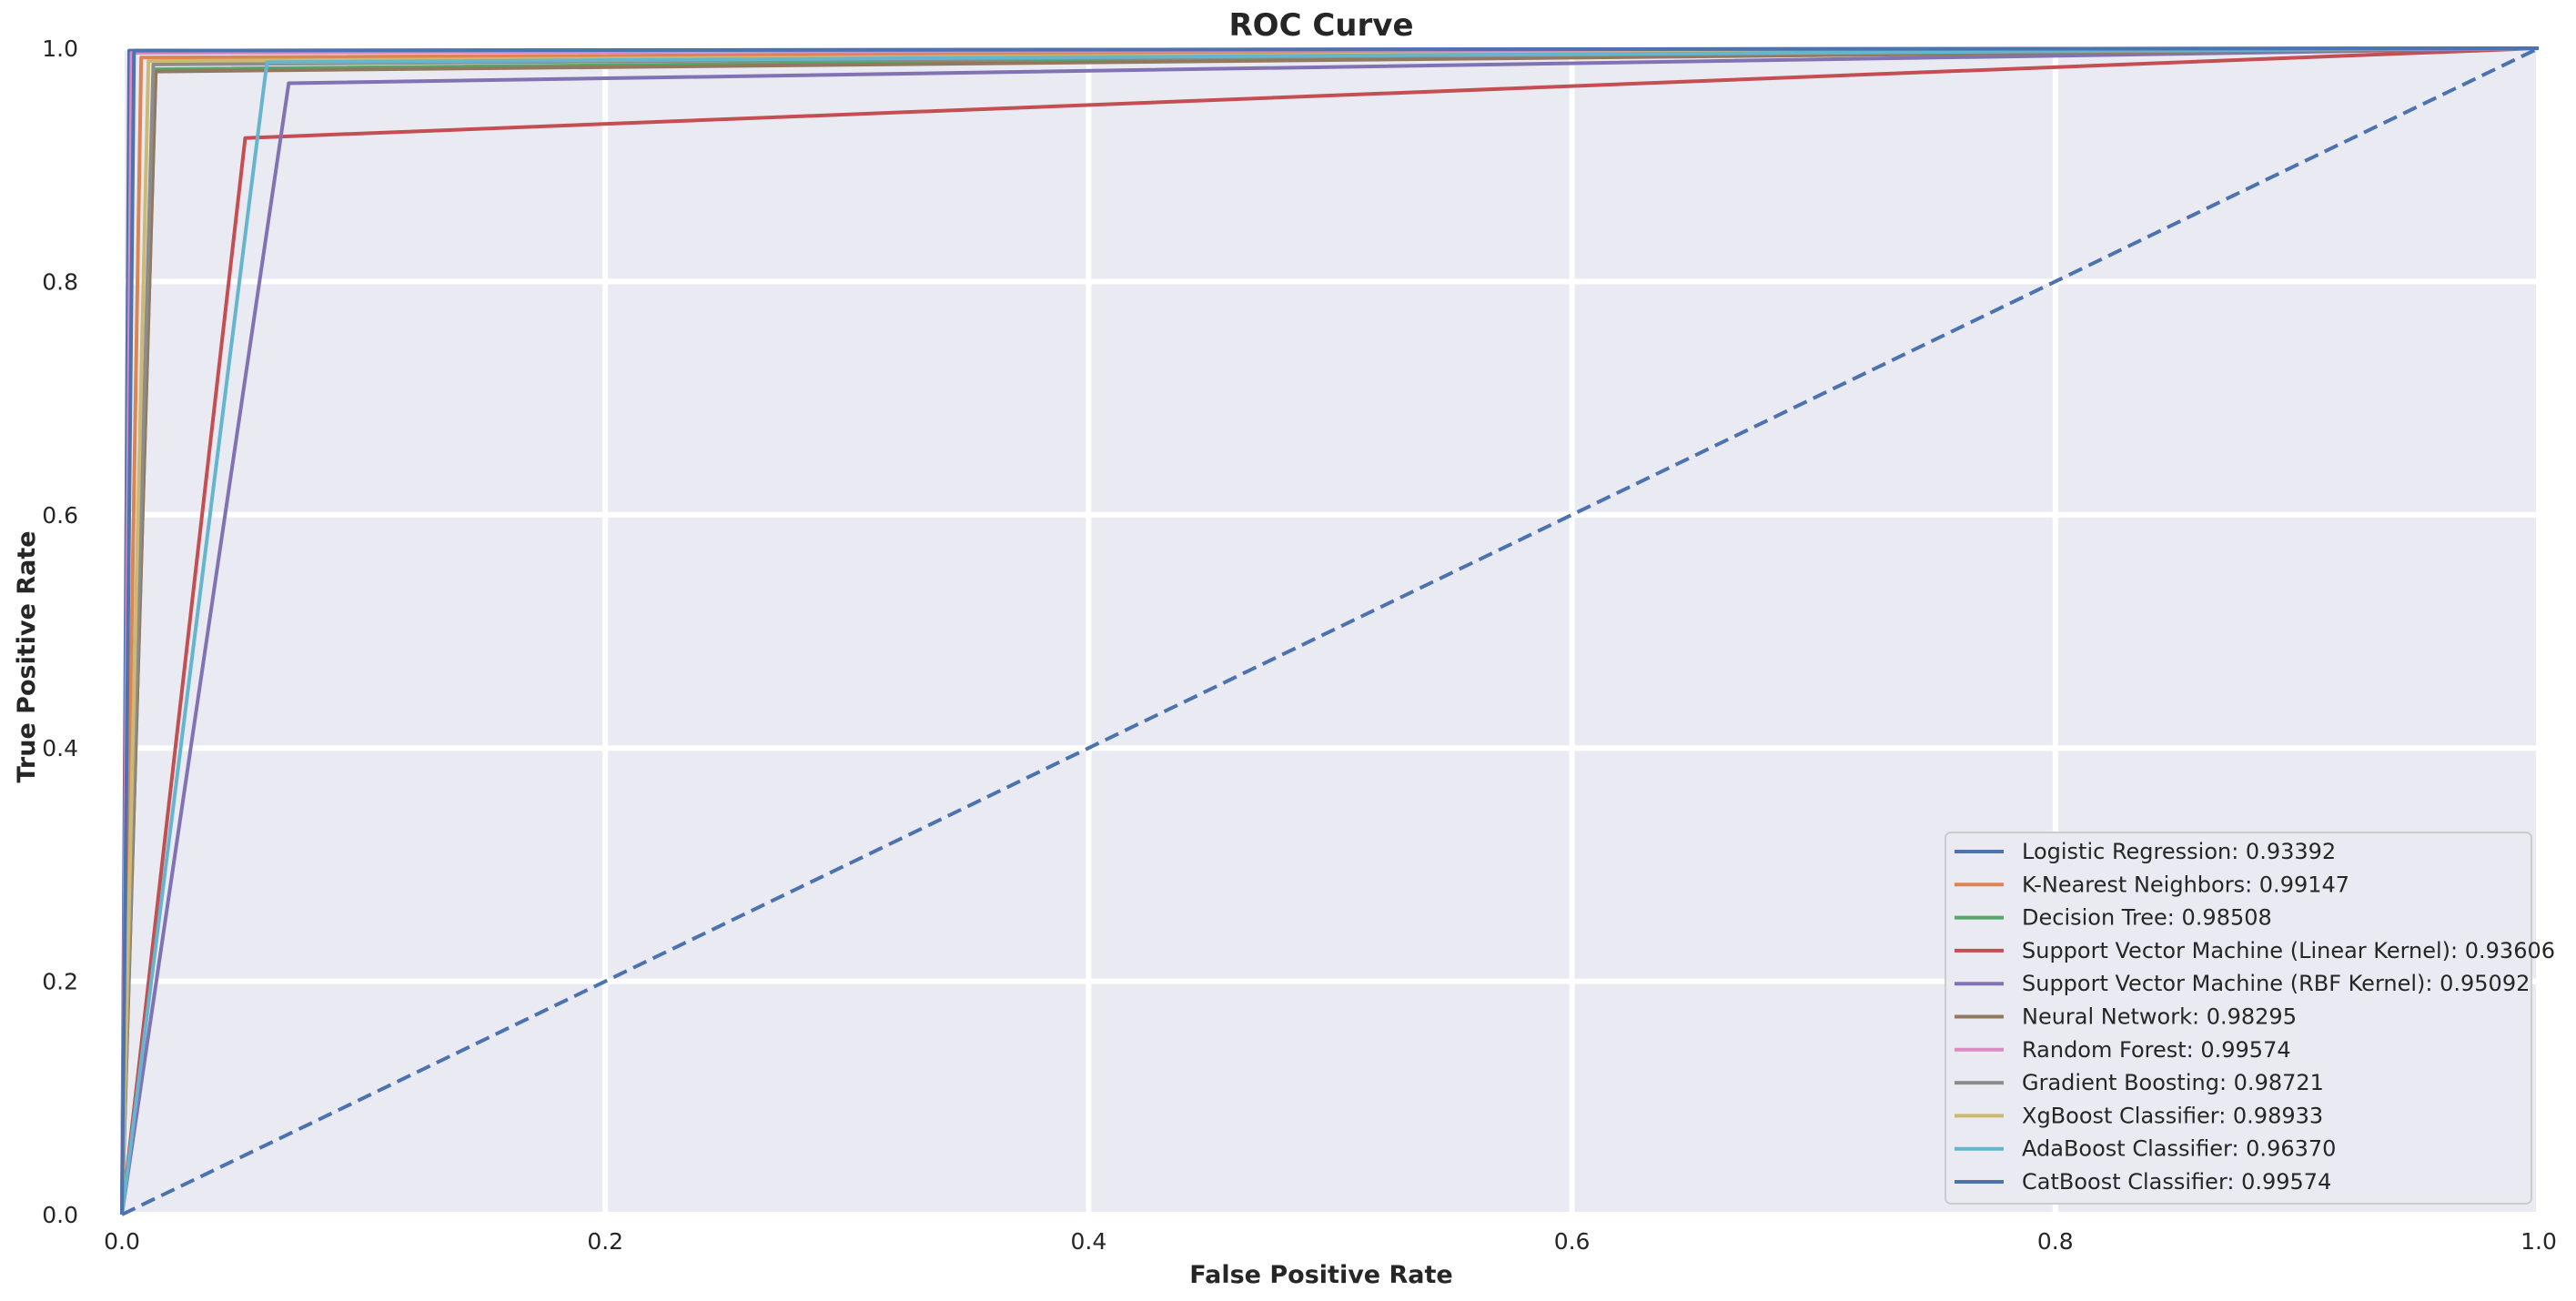  I want to click on legend-item: XgBoost Classifier: 0.98933, so click(2139, 1115).